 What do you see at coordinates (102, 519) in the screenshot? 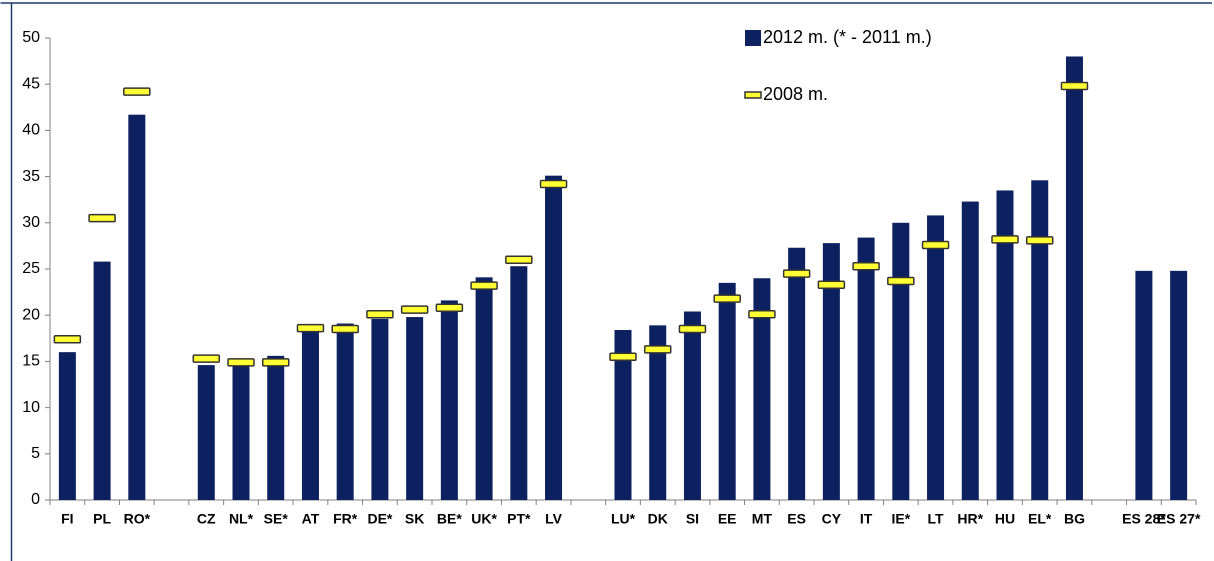
I see `x-tick-label: PL` at bounding box center [102, 519].